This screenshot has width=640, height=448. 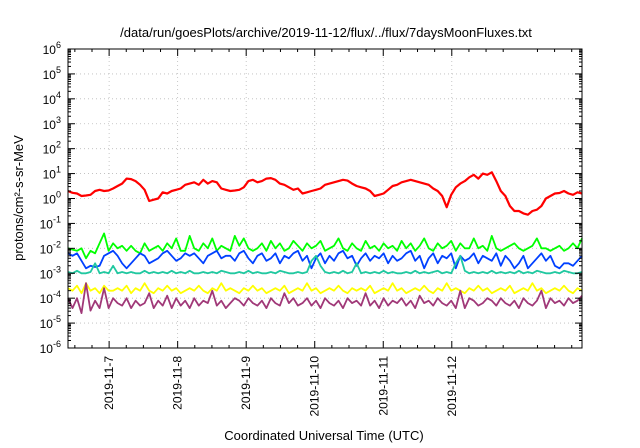 I want to click on x-axis-label: Coordinated Universal Time (UTC), so click(x=323, y=435).